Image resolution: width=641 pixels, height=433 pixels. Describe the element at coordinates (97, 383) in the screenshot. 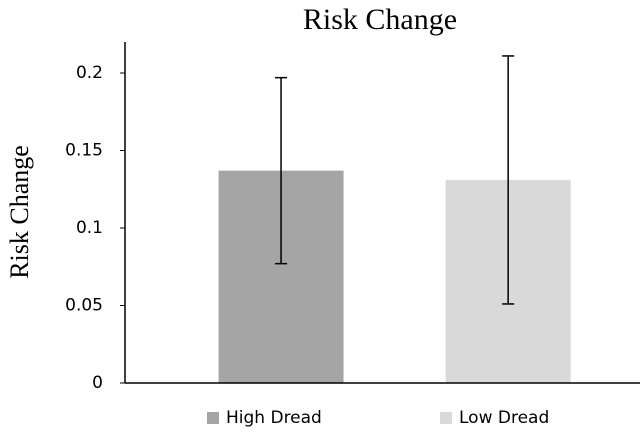

I see `y-tick-label: 0` at that location.